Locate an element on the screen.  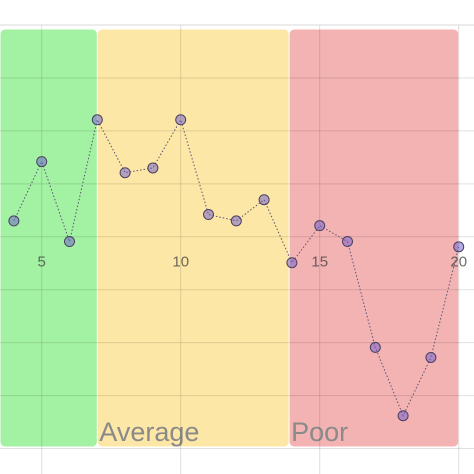
x-tick-label: 15 is located at coordinates (319, 262).